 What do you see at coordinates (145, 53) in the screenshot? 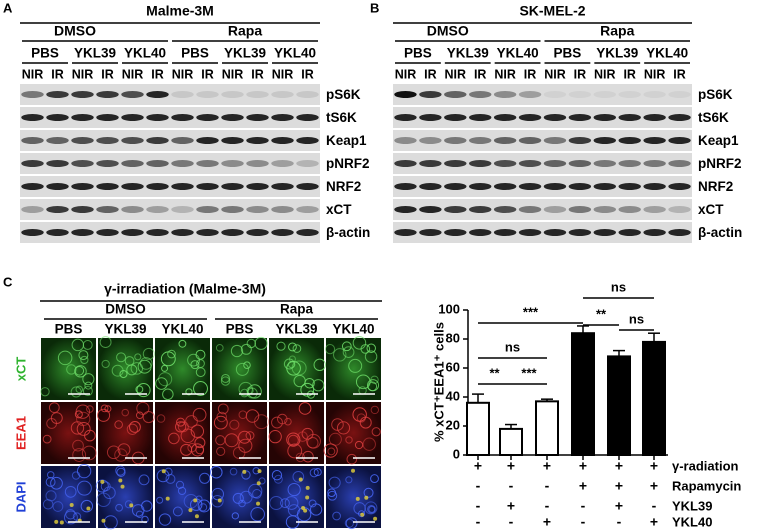
I see `treatment-label: YKL40` at bounding box center [145, 53].